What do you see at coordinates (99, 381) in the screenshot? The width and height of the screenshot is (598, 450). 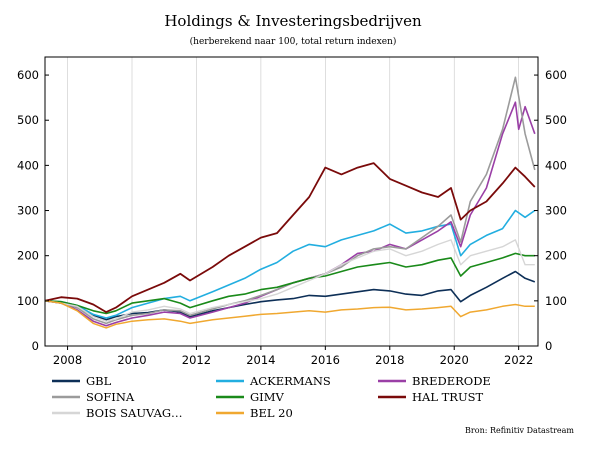 I see `legend-label-0: GBL` at bounding box center [99, 381].